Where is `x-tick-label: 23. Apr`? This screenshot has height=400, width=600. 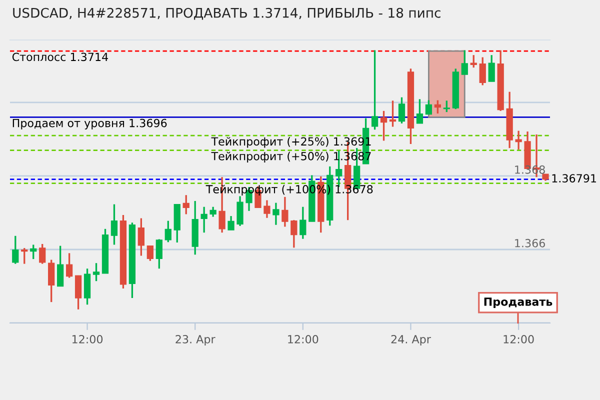 x-tick-label: 23. Apr is located at coordinates (196, 340).